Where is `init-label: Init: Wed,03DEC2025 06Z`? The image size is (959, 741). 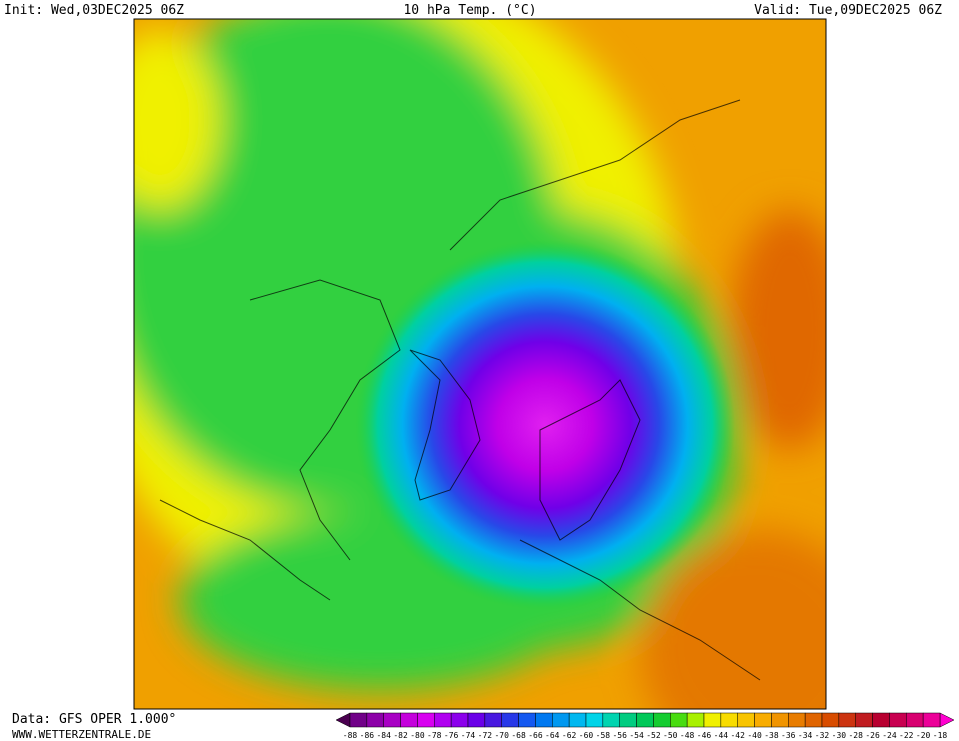 init-label: Init: Wed,03DEC2025 06Z is located at coordinates (94, 10).